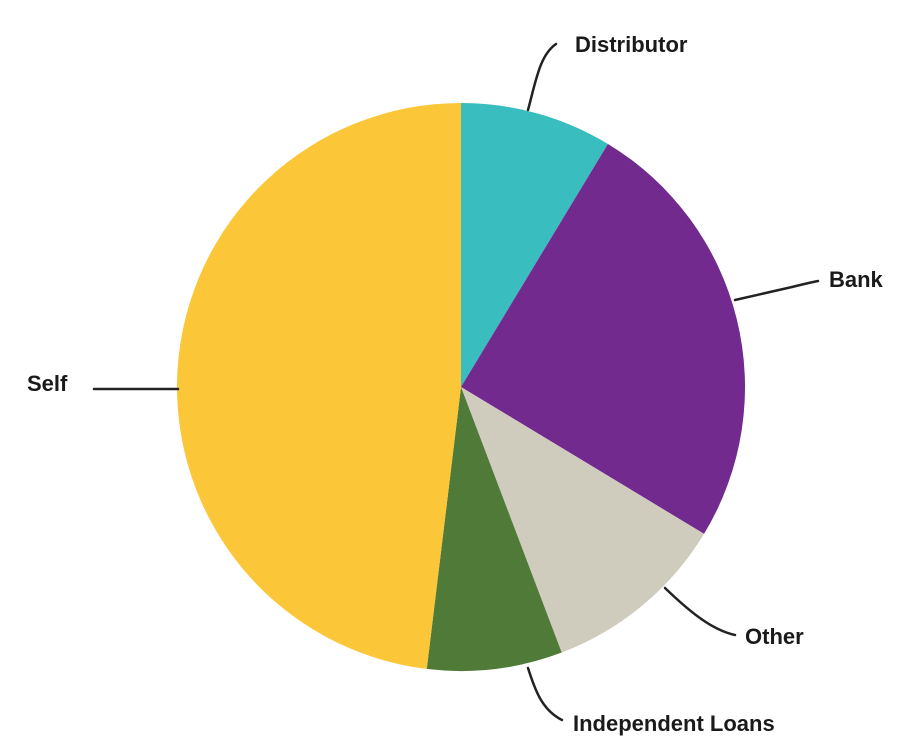  Describe the element at coordinates (674, 723) in the screenshot. I see `slice-label-independent-loans: Independent Loans` at that location.